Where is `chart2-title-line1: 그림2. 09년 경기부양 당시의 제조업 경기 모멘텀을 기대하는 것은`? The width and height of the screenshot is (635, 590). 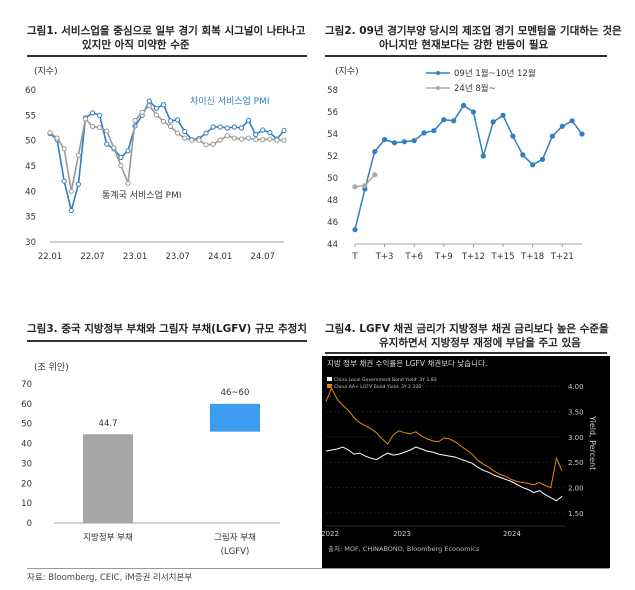
chart2-title-line1: 그림2. 09년 경기부양 당시의 제조업 경기 모멘텀을 기대하는 것은 is located at coordinates (473, 31).